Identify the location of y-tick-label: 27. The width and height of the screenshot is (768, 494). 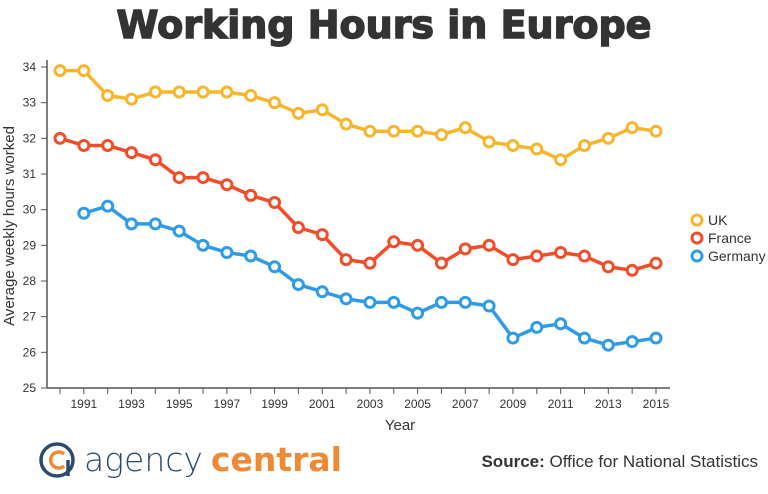
(30, 317).